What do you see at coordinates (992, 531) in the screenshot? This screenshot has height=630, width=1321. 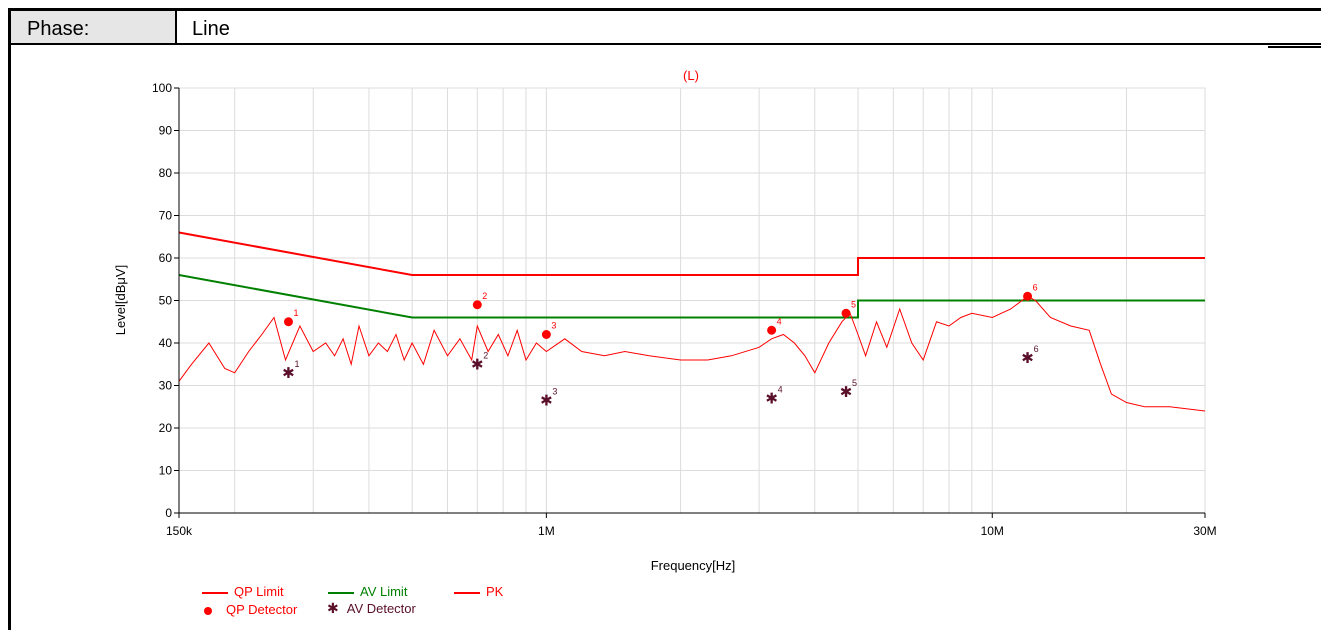 I see `x-tick-label: 10M` at bounding box center [992, 531].